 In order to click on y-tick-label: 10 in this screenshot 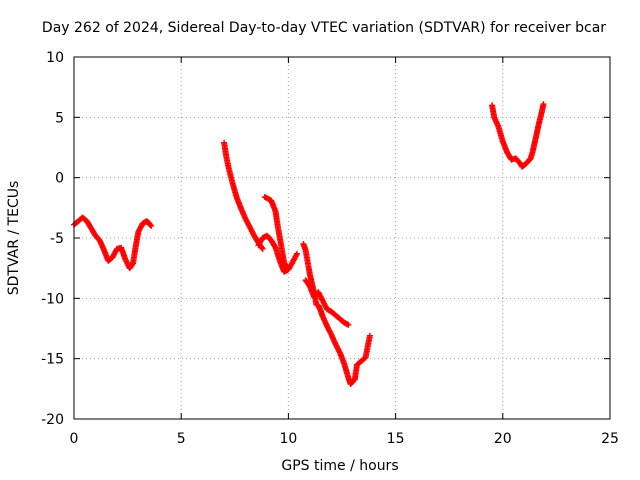, I will do `click(55, 58)`.